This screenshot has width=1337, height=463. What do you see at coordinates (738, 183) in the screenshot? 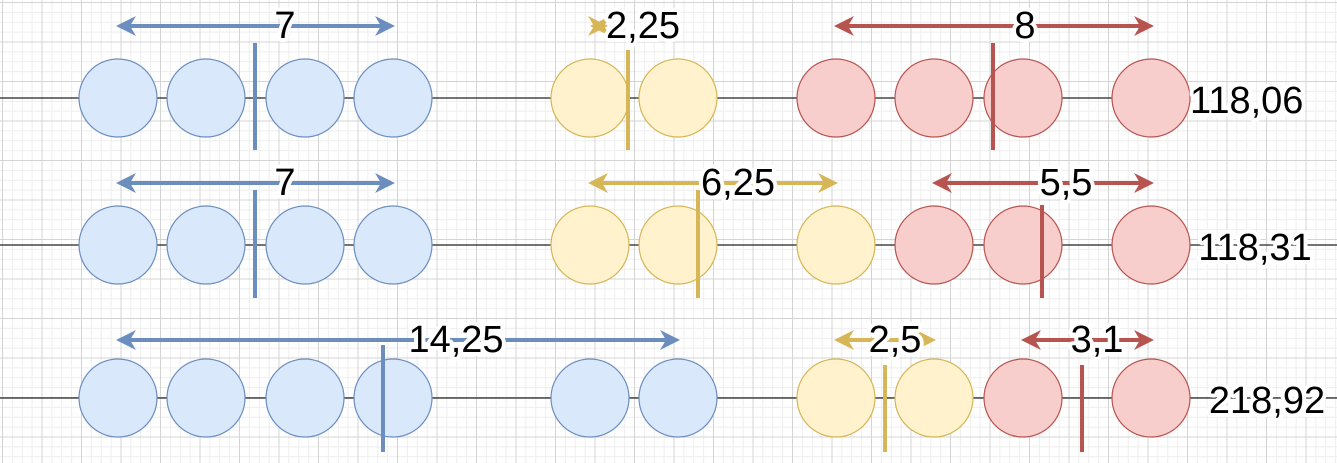
I see `yellow-span-label: 6,25` at bounding box center [738, 183].